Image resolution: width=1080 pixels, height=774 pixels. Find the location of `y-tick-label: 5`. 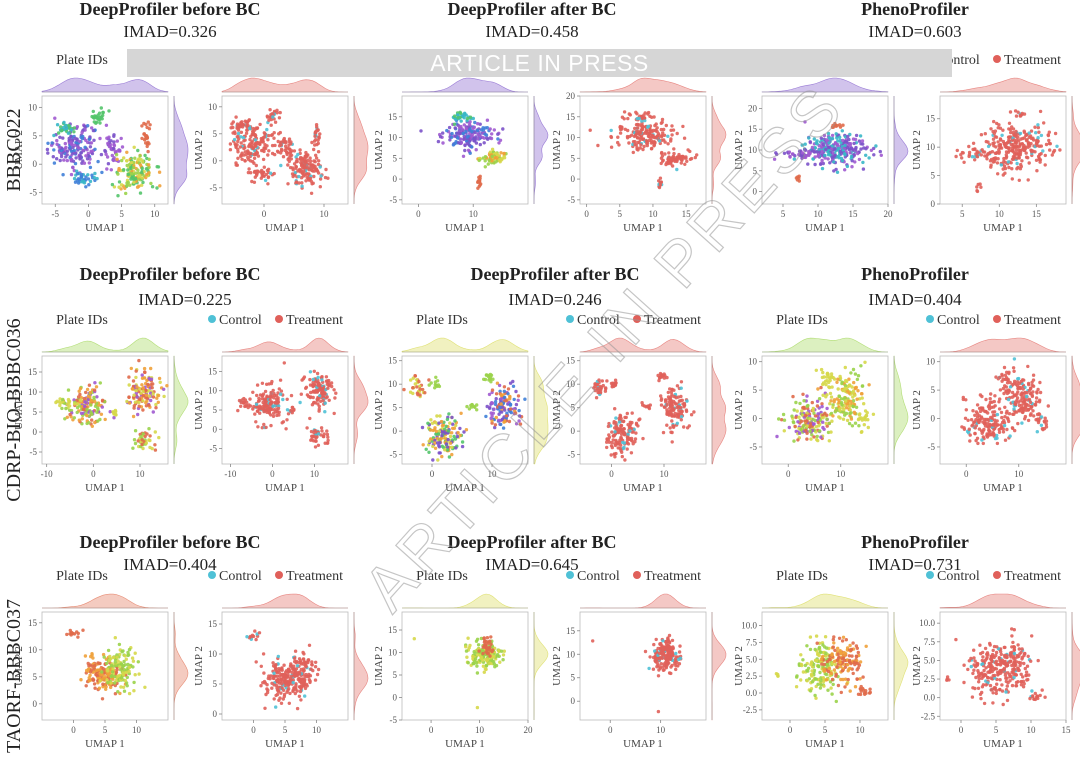

y-tick-label: 5 is located at coordinates (35, 677).